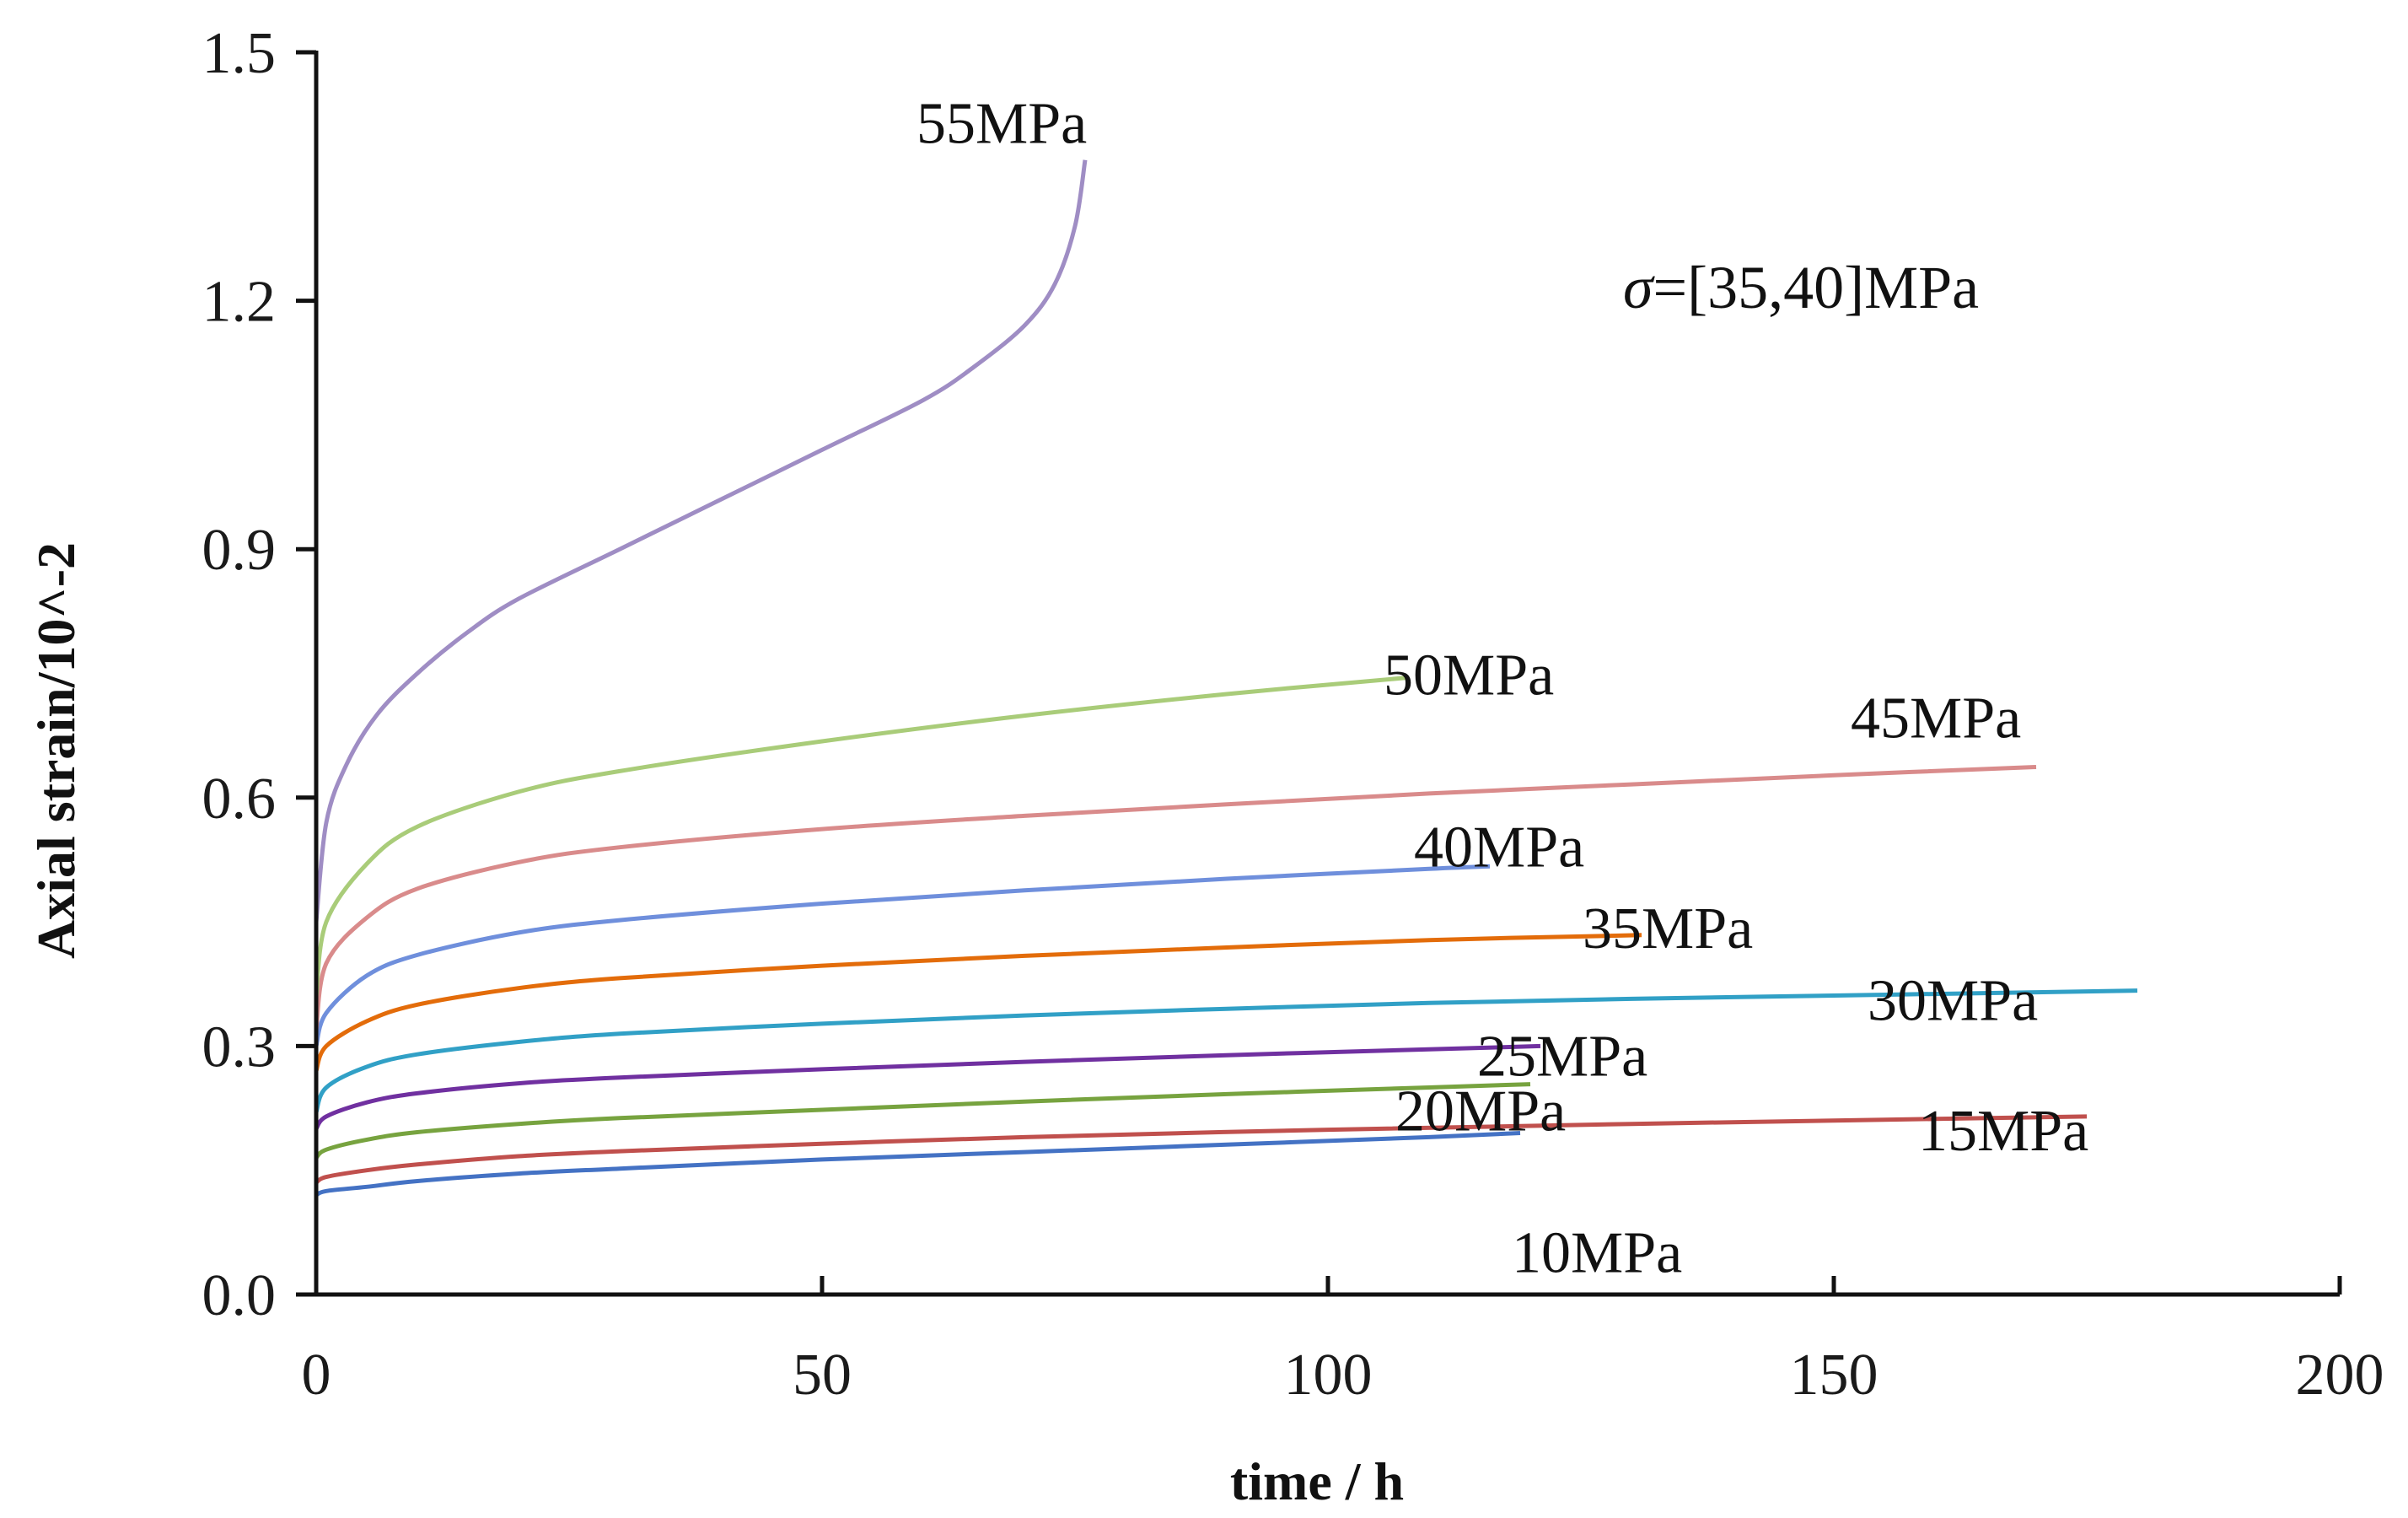  Describe the element at coordinates (2340, 1375) in the screenshot. I see `x-tick-label: 200` at that location.